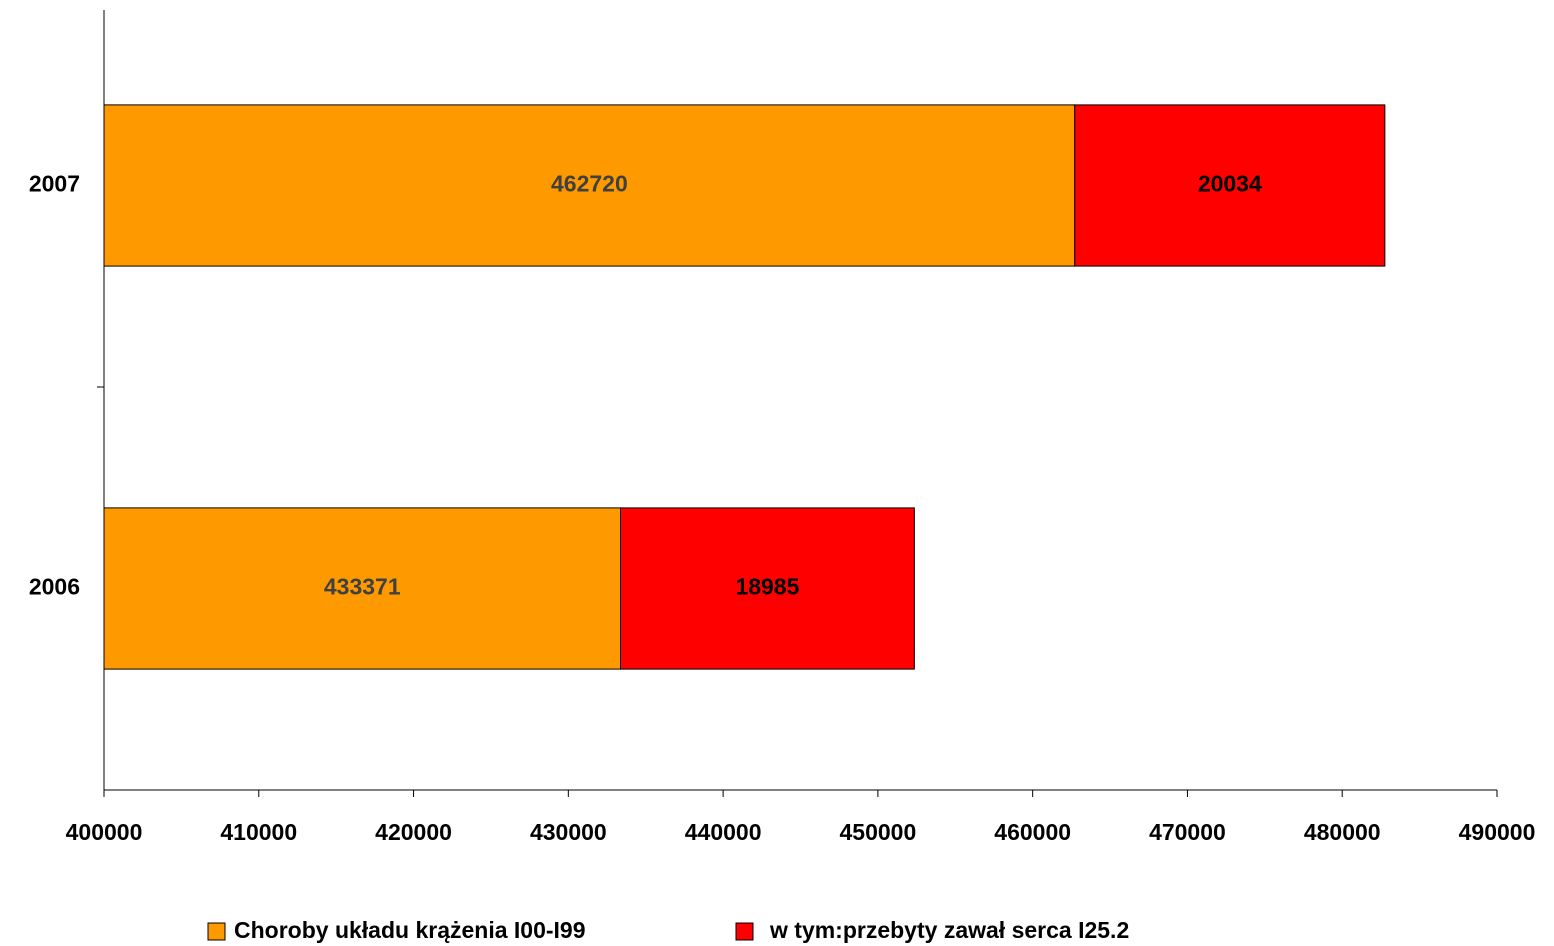 Image resolution: width=1554 pixels, height=946 pixels. I want to click on data-label: 18985, so click(767, 587).